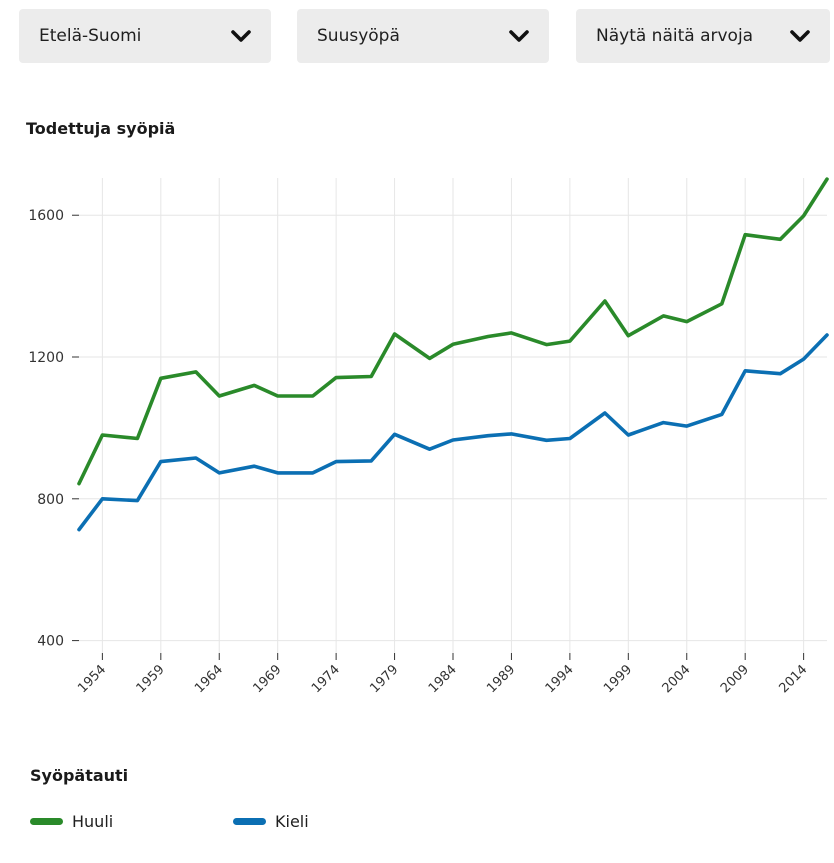  I want to click on values-dropdown: Näytä näitä arvoja, so click(703, 36).